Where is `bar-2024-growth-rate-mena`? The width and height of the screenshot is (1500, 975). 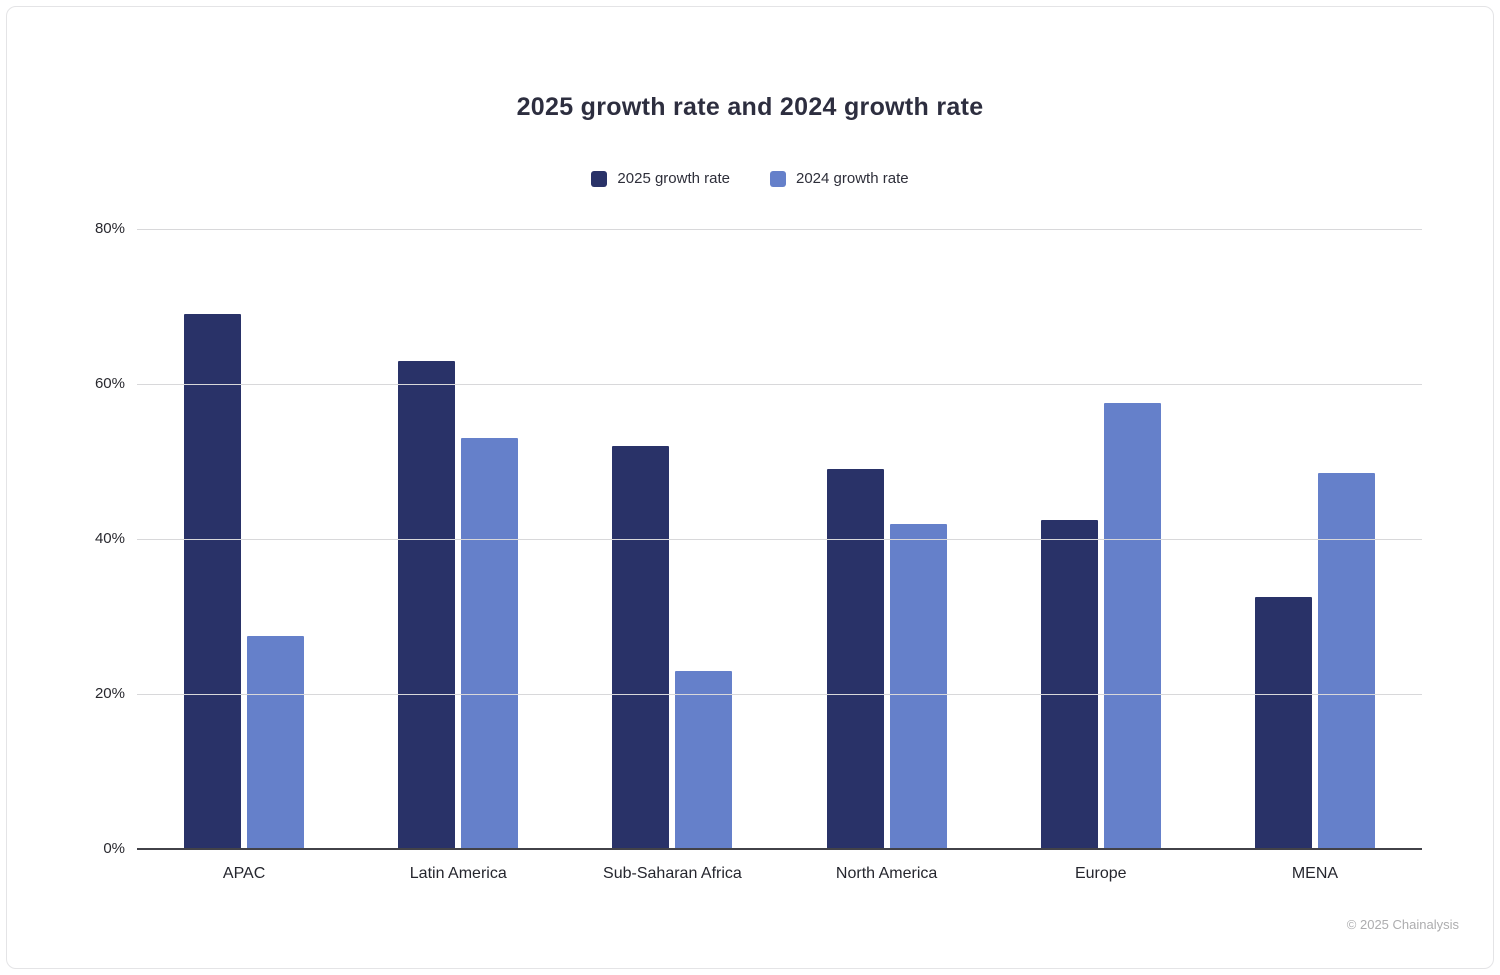 bar-2024-growth-rate-mena is located at coordinates (1346, 661).